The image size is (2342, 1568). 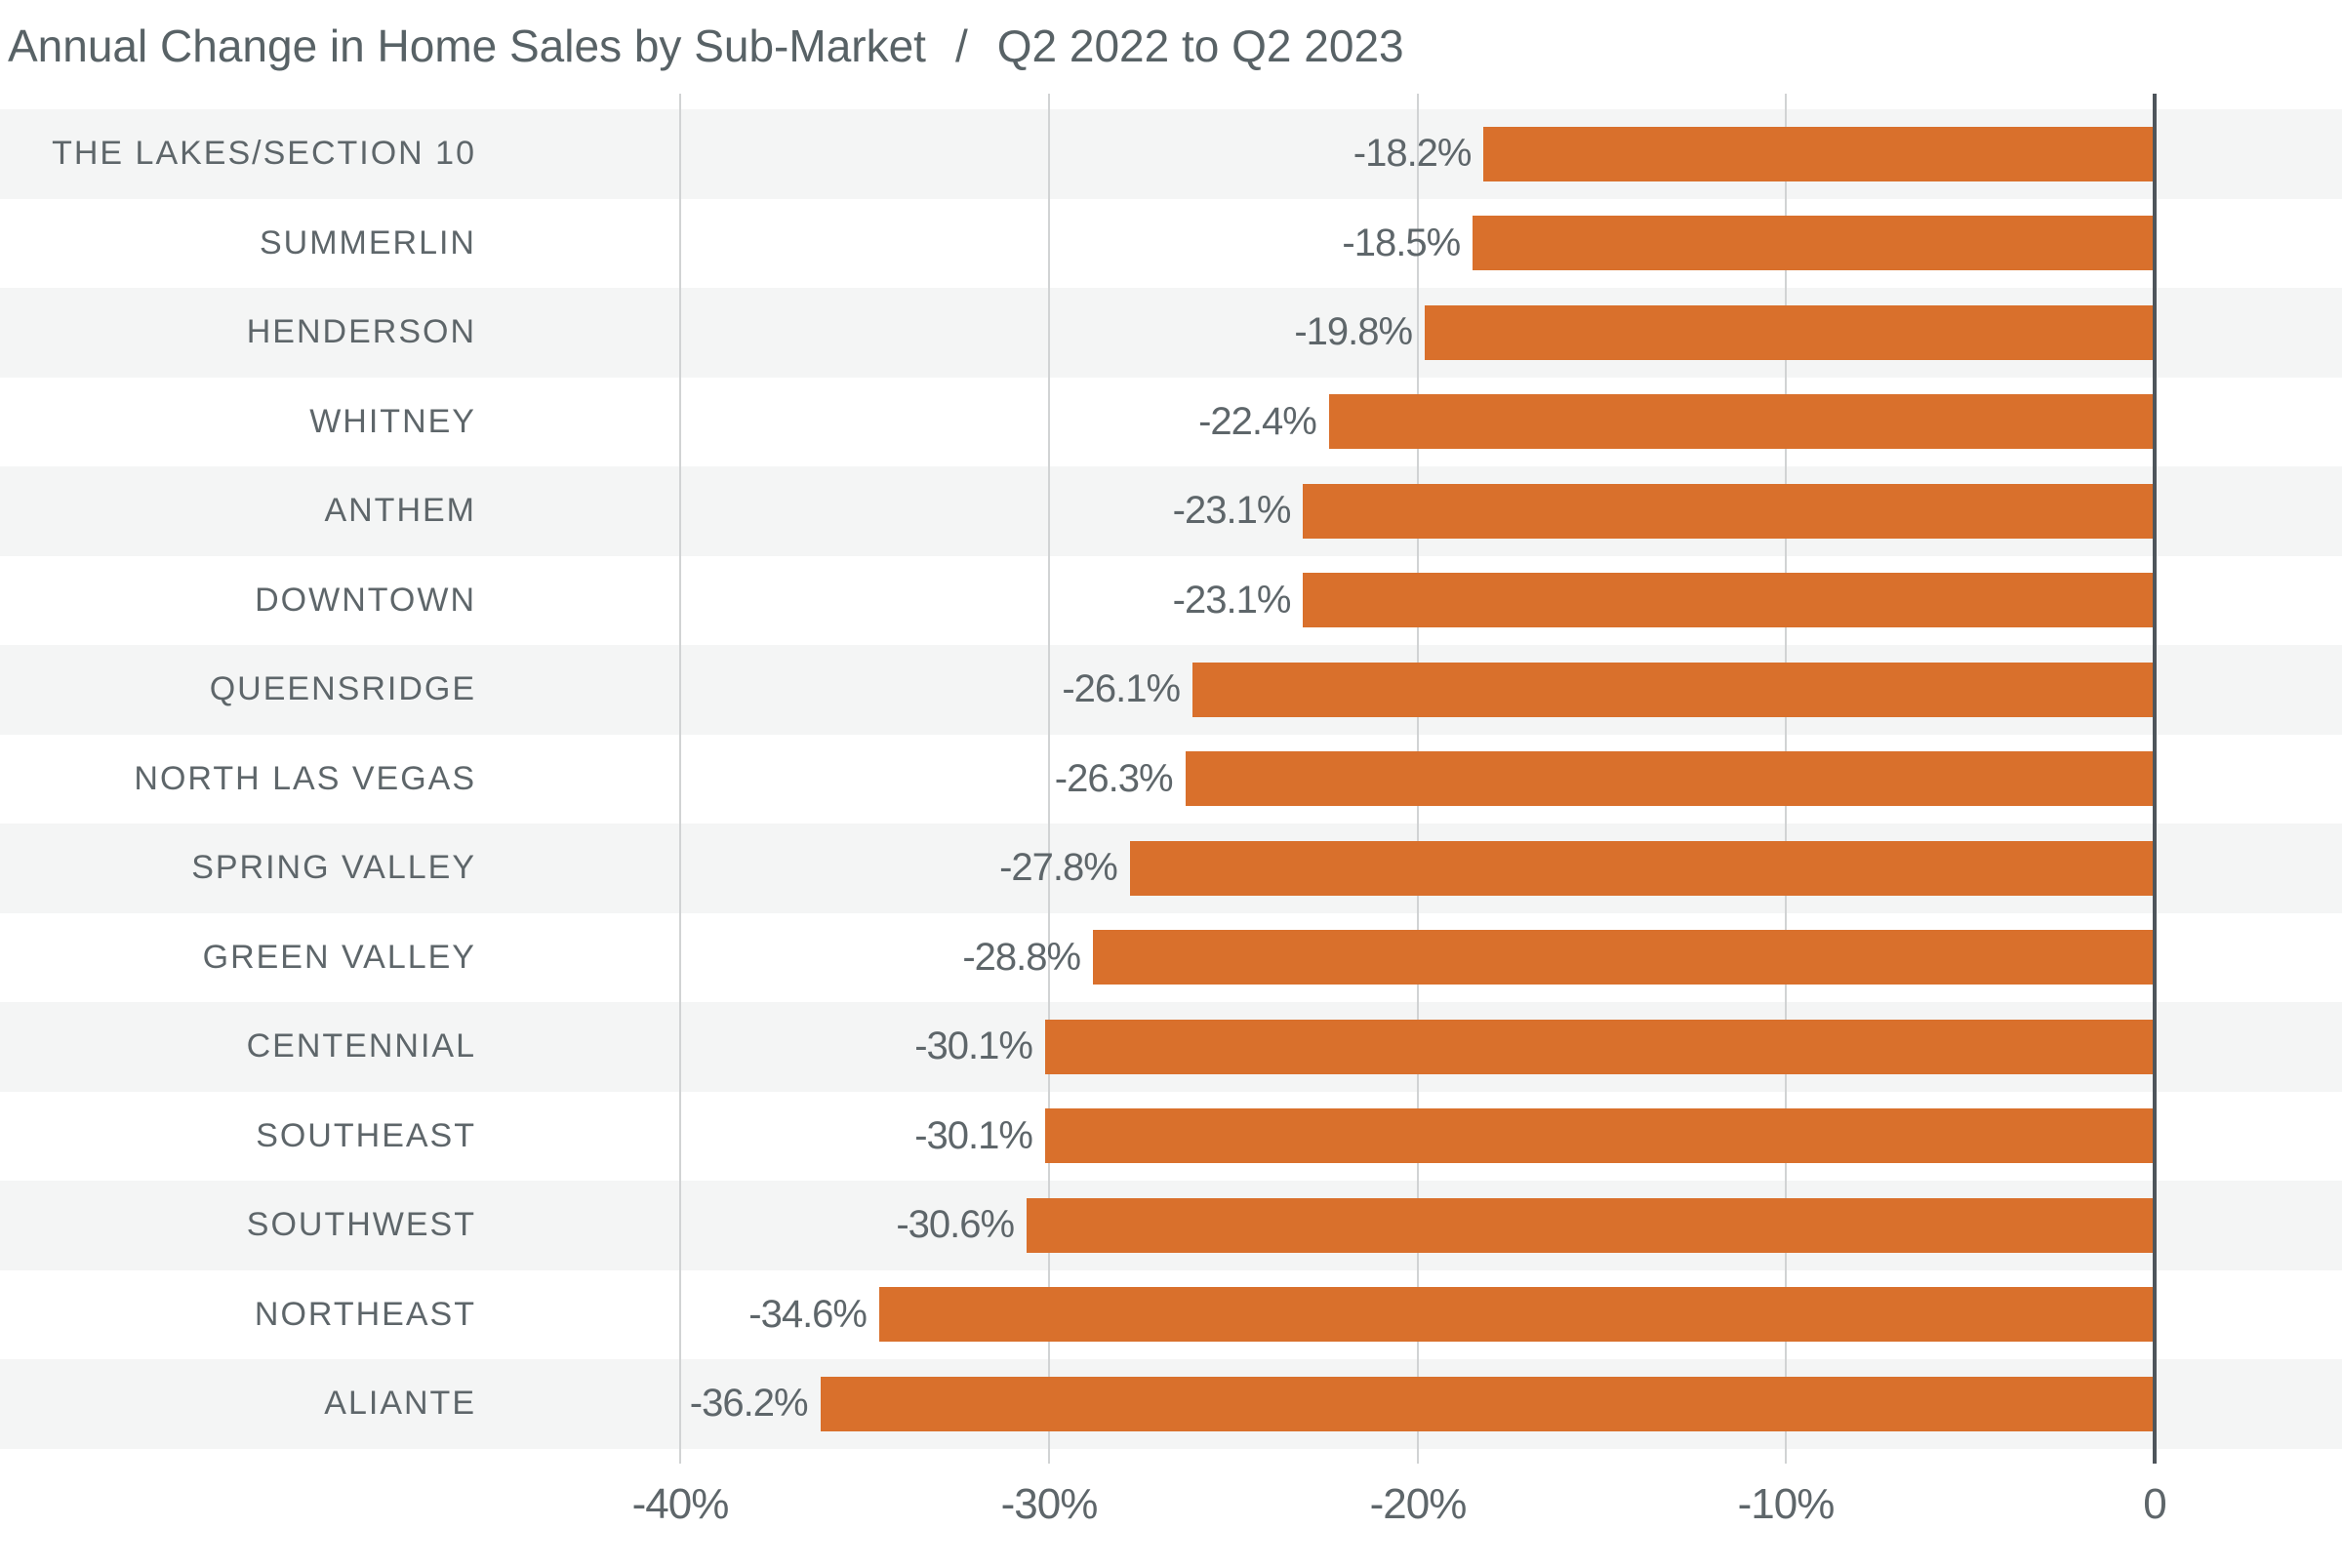 I want to click on x-tick-label: -40%, so click(x=680, y=1504).